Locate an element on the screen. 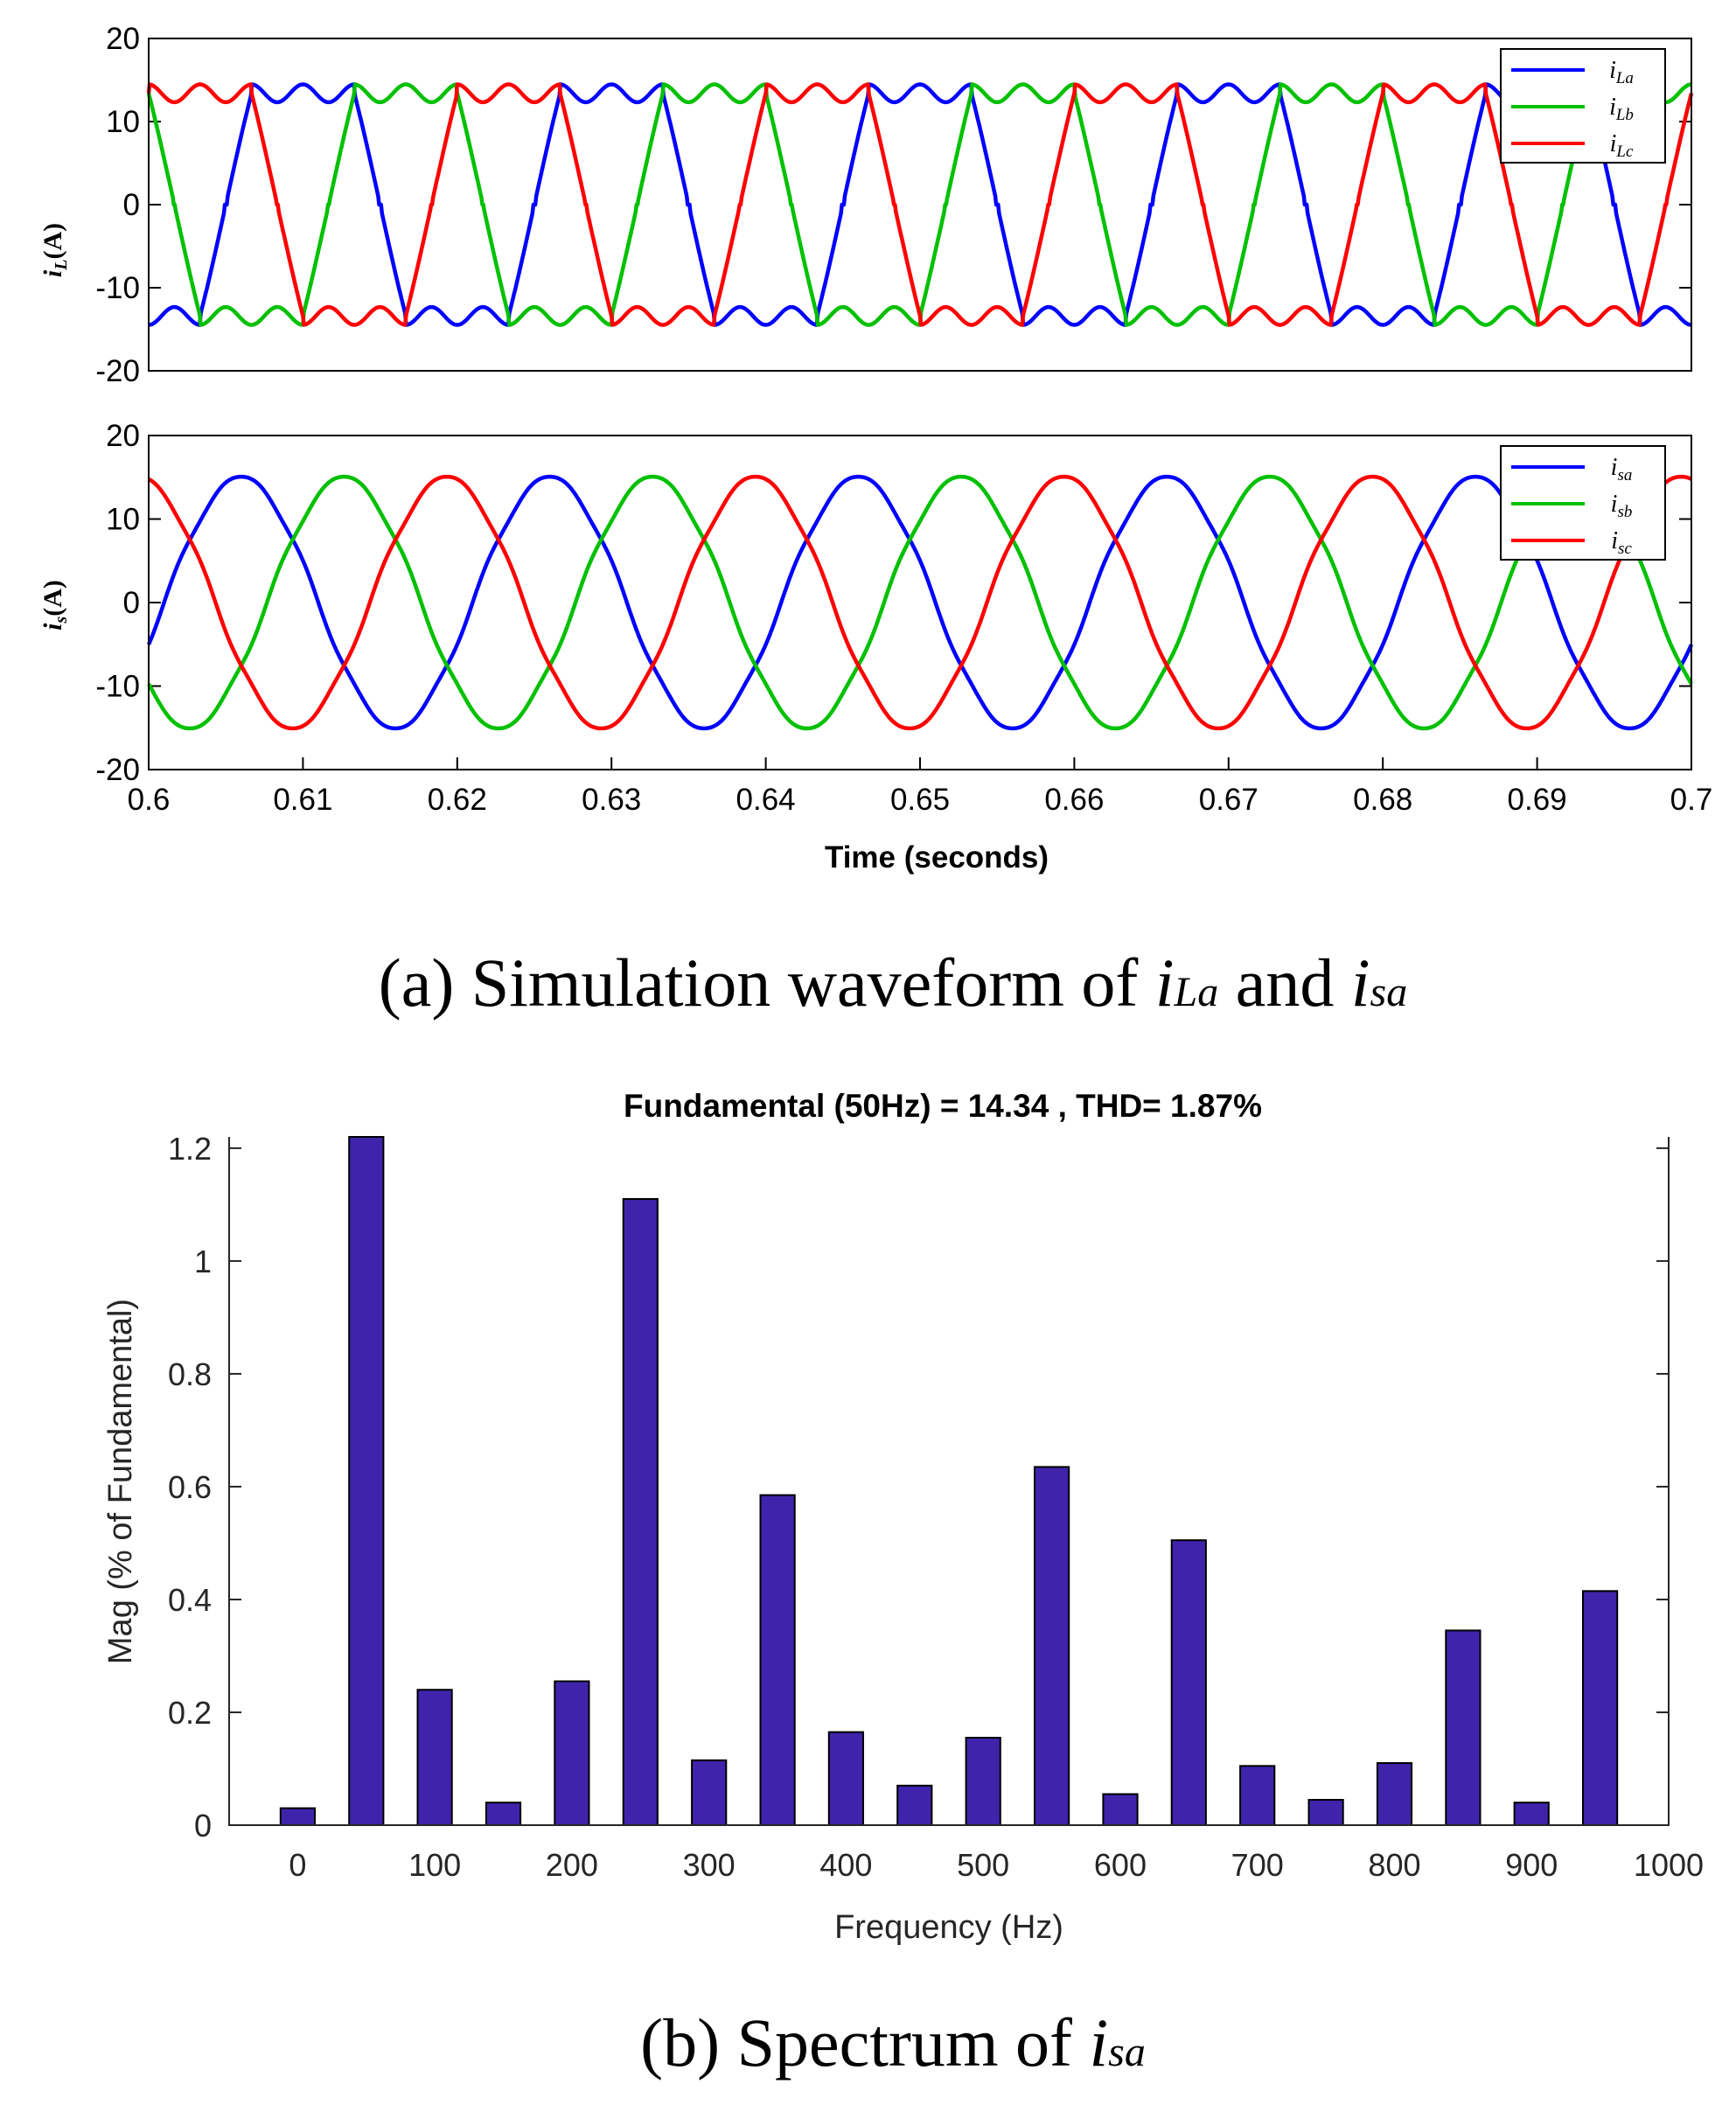  series-line-sb is located at coordinates (920, 602).